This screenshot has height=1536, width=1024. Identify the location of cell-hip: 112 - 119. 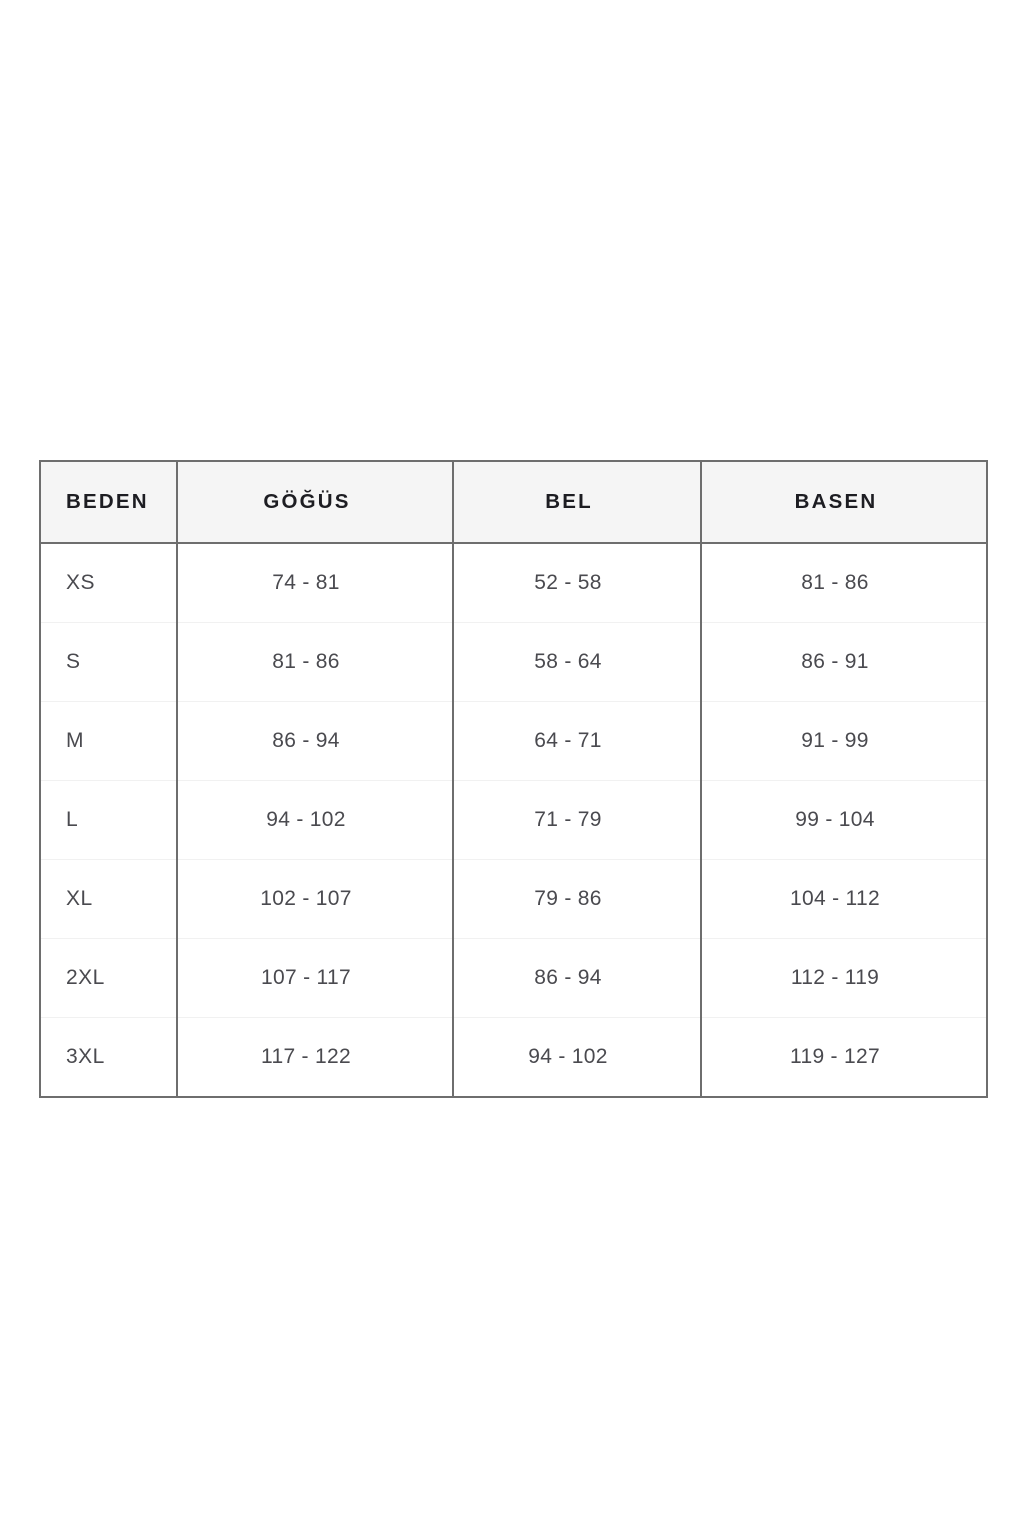
(844, 978).